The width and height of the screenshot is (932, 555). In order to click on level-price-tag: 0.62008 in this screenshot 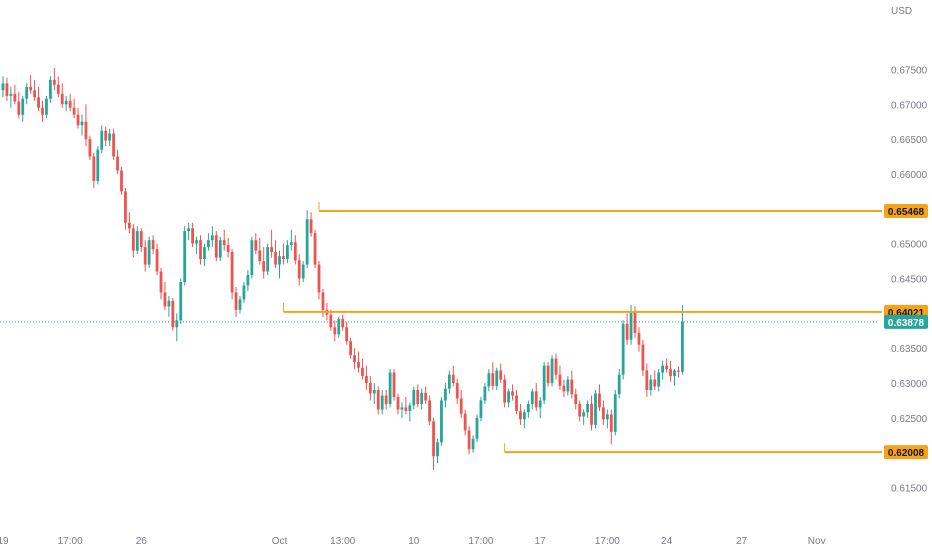, I will do `click(906, 453)`.